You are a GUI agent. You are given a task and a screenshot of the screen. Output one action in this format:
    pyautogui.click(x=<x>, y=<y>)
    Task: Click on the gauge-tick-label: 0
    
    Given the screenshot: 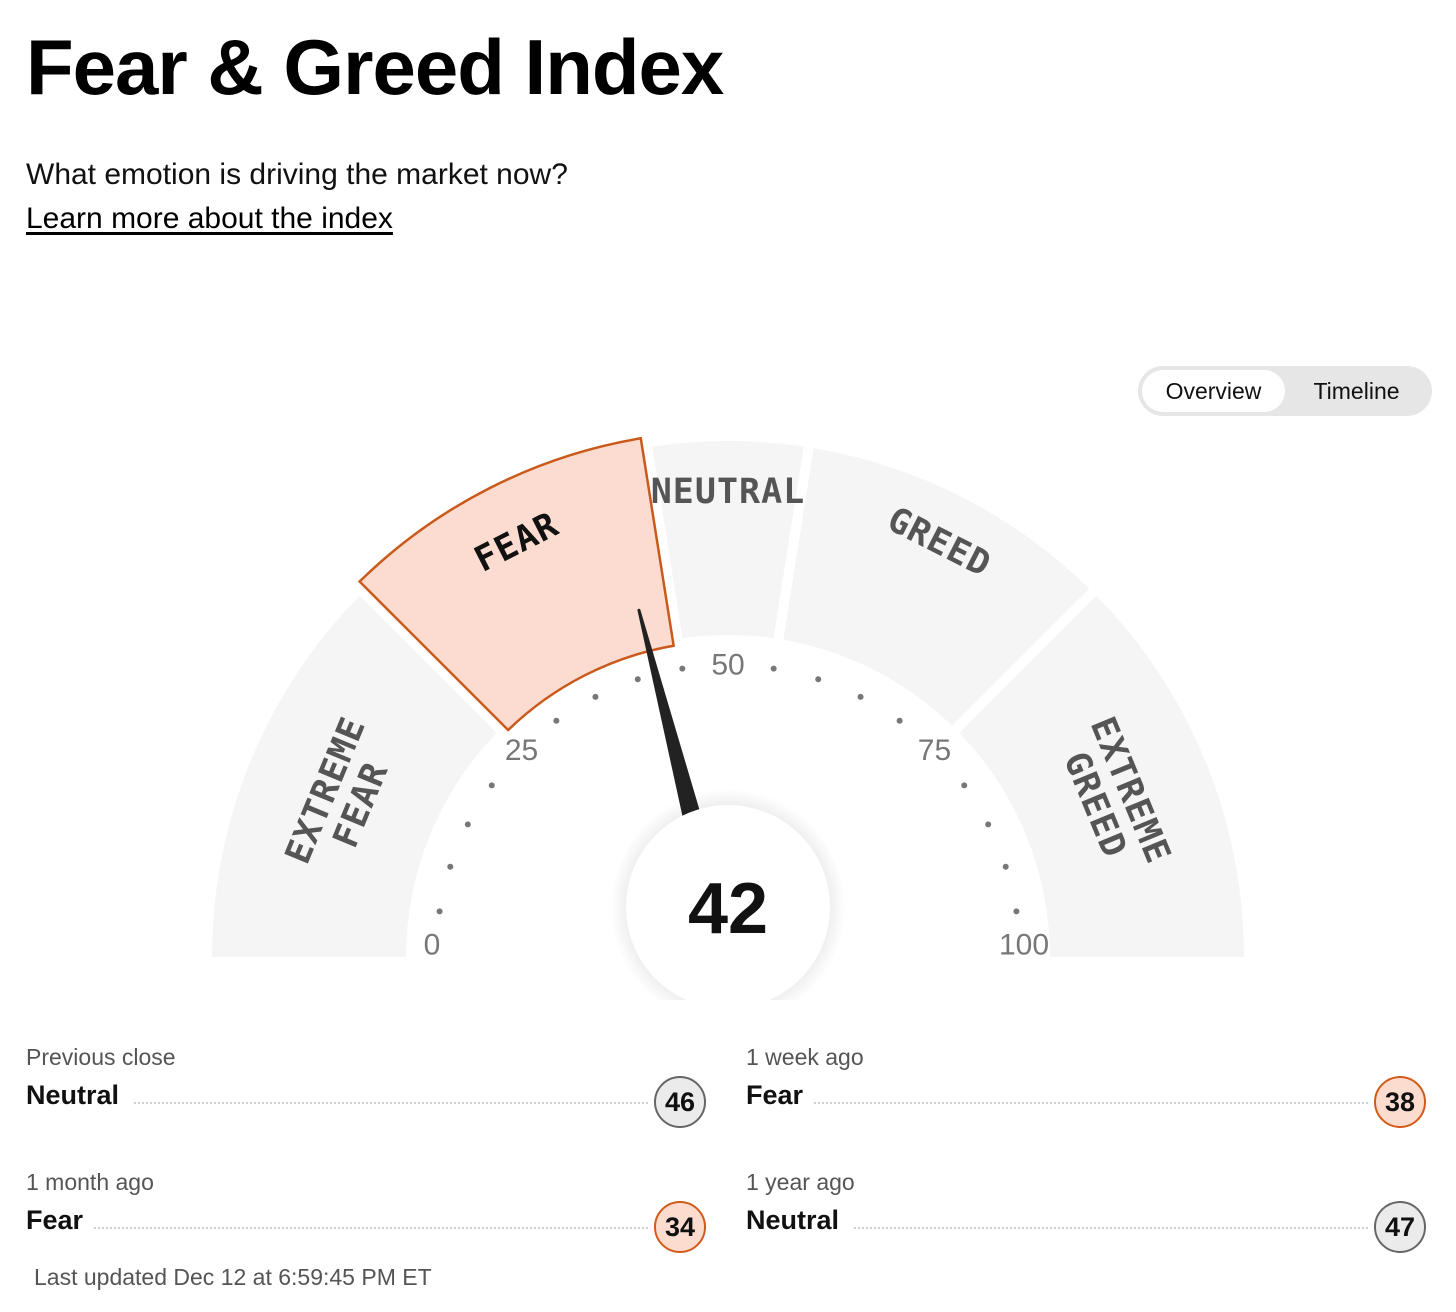 What is the action you would take?
    pyautogui.click(x=432, y=945)
    